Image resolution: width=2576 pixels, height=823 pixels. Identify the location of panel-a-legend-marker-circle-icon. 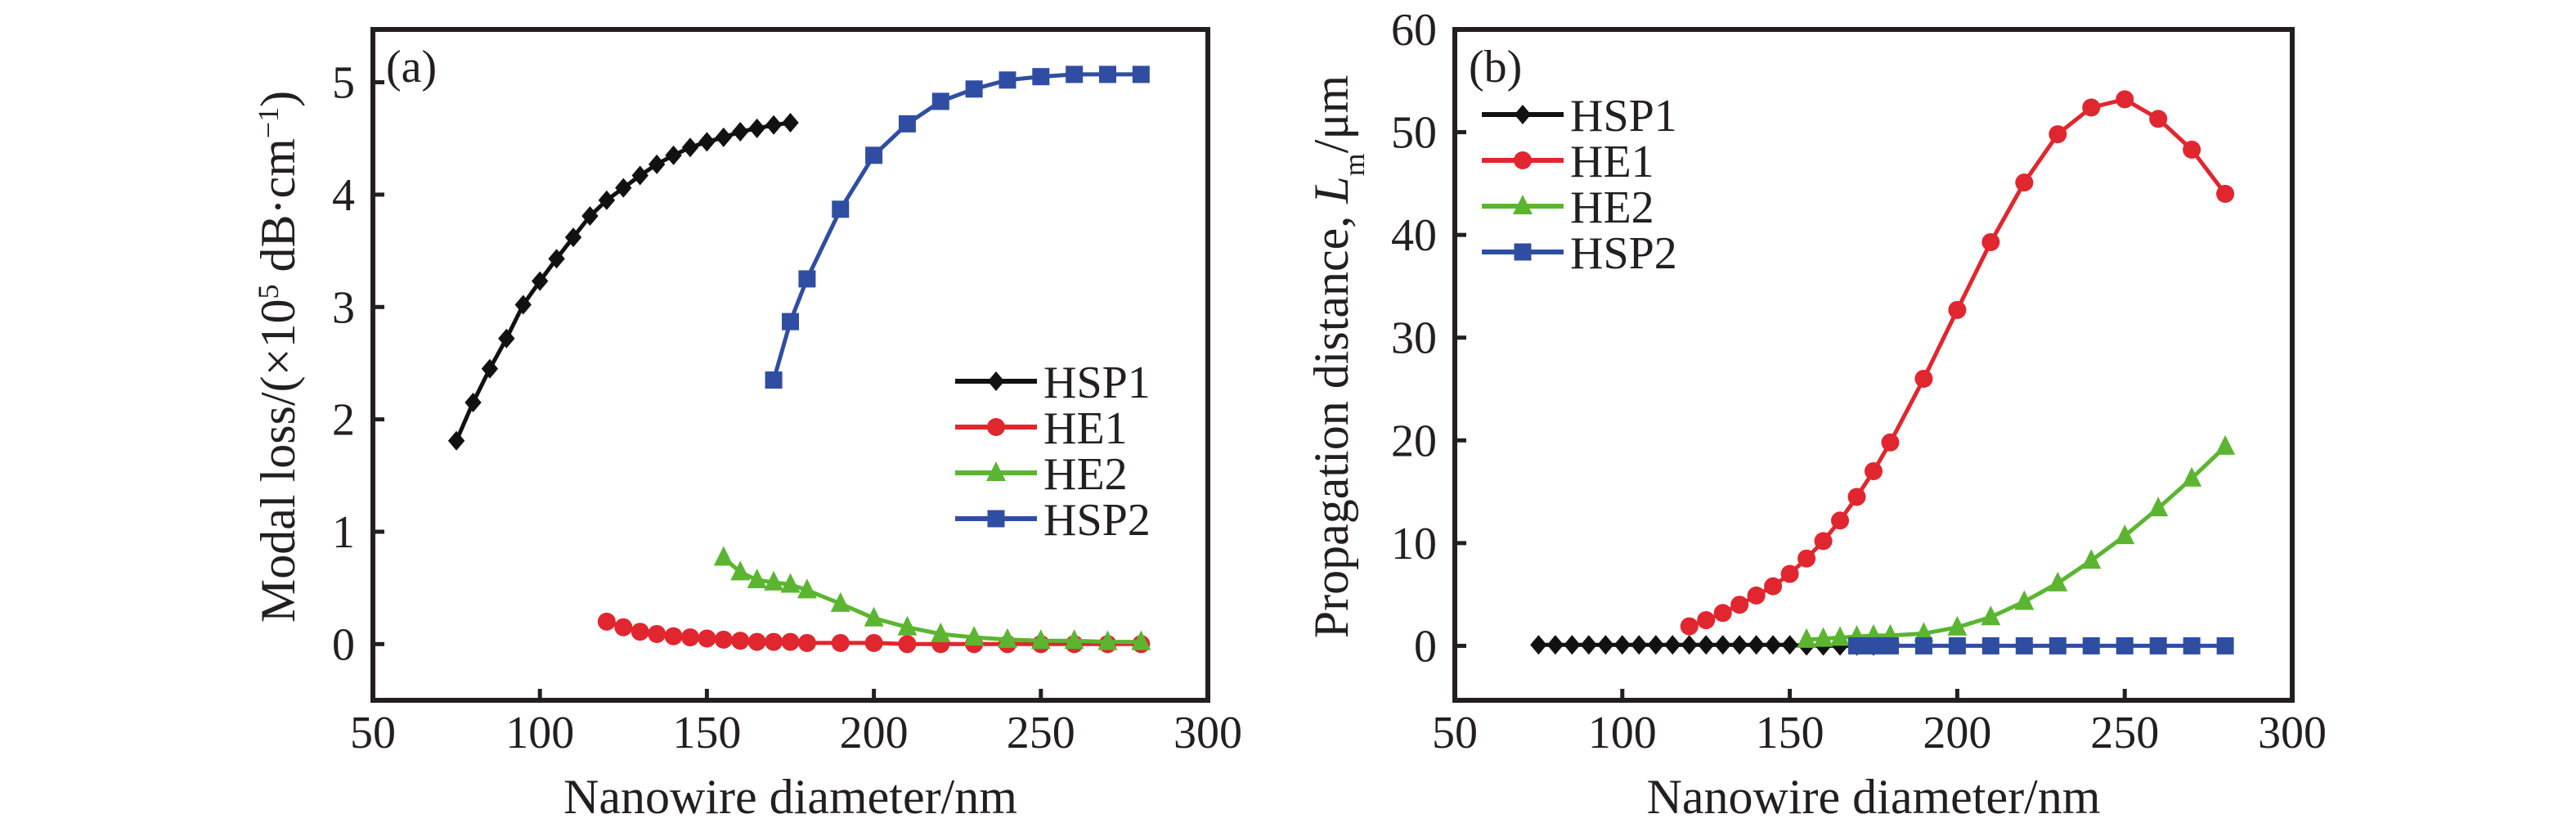
(996, 427).